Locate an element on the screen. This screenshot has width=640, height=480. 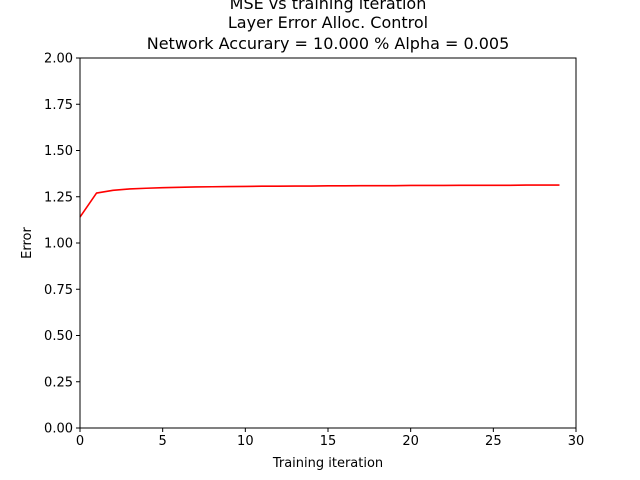
y-tick-label: 2.00 is located at coordinates (58, 59).